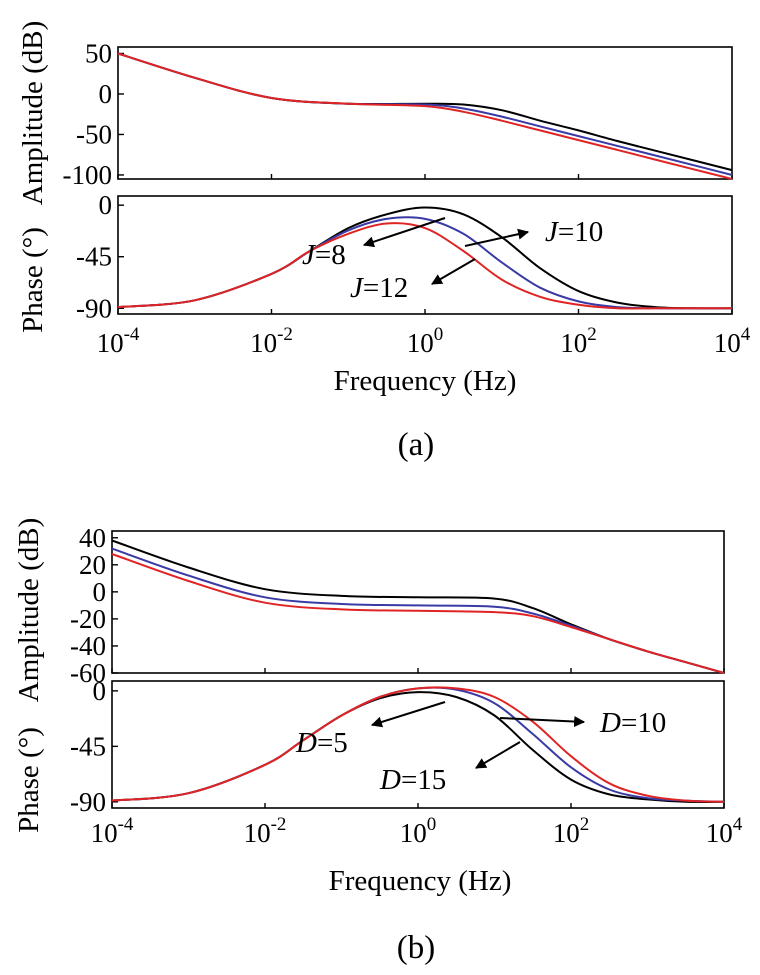 The width and height of the screenshot is (760, 975). What do you see at coordinates (88, 673) in the screenshot?
I see `b-amplitude-ytick-label: -60` at bounding box center [88, 673].